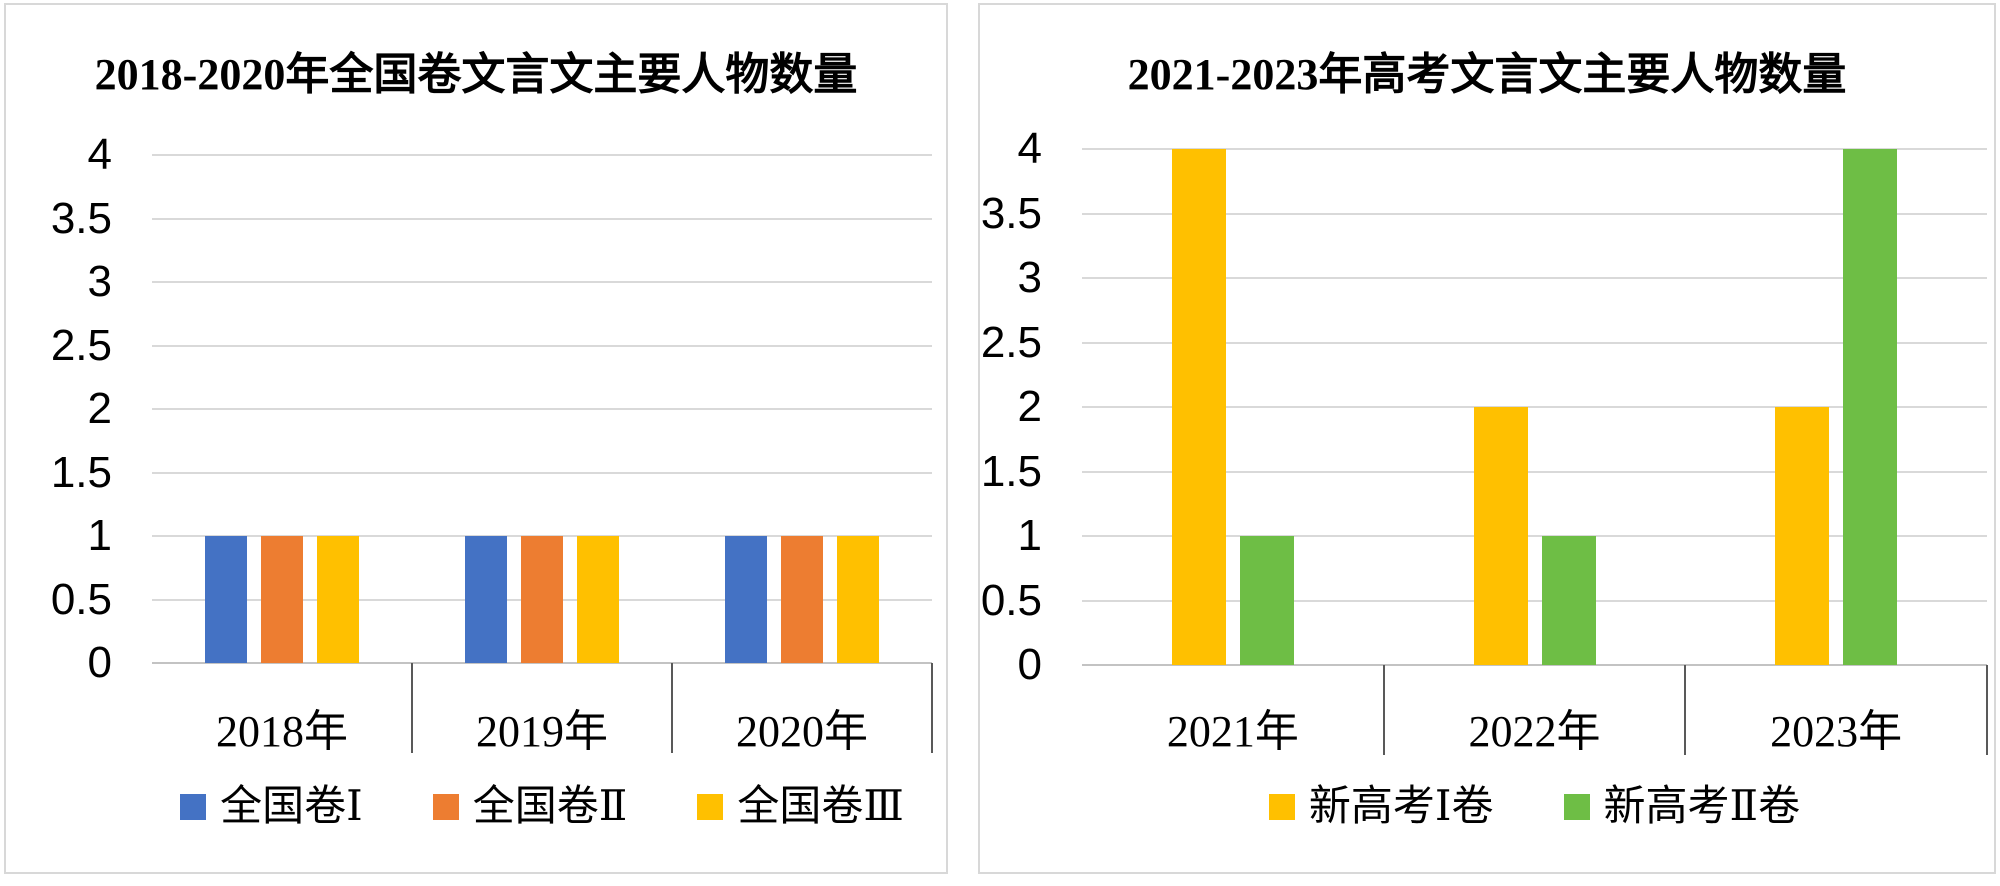 The height and width of the screenshot is (886, 2000). Describe the element at coordinates (802, 731) in the screenshot. I see `x-axis-category-label: 2020年` at that location.